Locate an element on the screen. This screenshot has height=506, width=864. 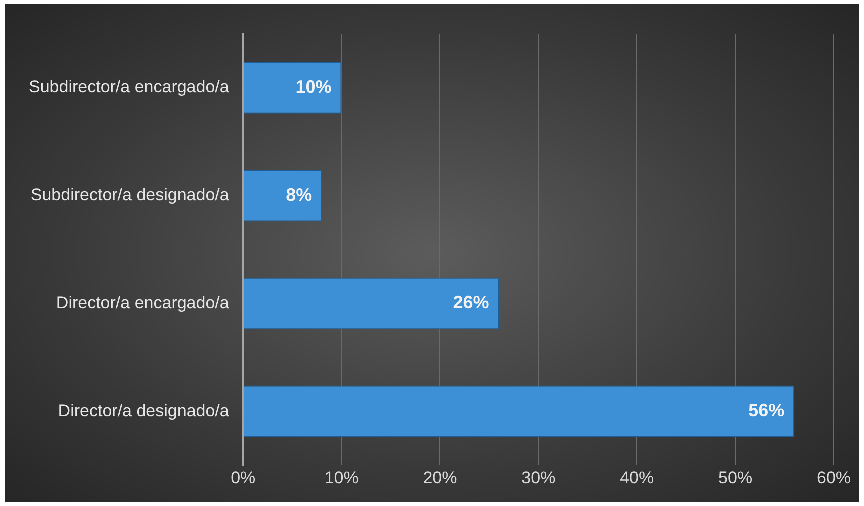
data-label: 8% is located at coordinates (299, 194).